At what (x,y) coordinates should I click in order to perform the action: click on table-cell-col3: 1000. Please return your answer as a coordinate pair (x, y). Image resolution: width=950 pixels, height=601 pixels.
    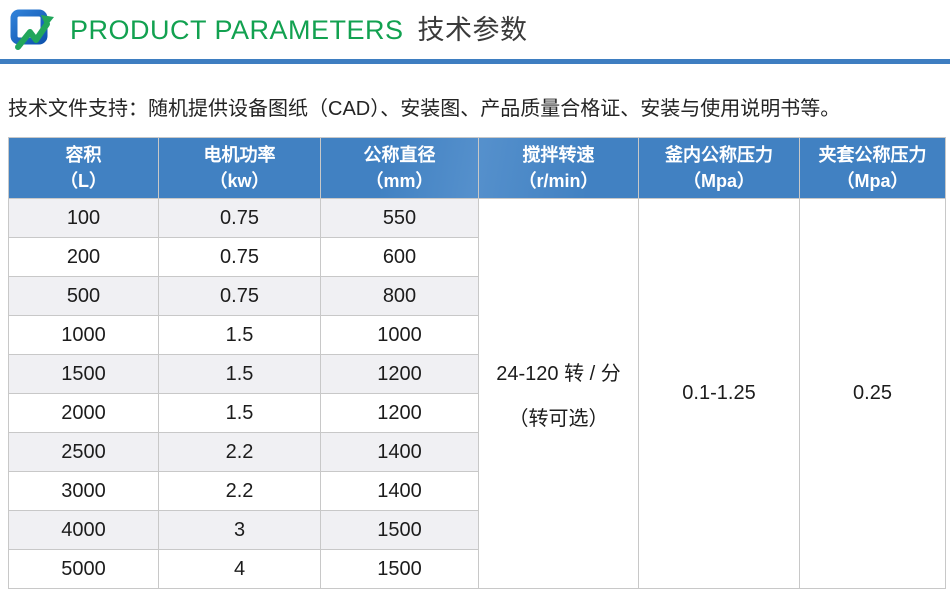
    Looking at the image, I should click on (399, 335).